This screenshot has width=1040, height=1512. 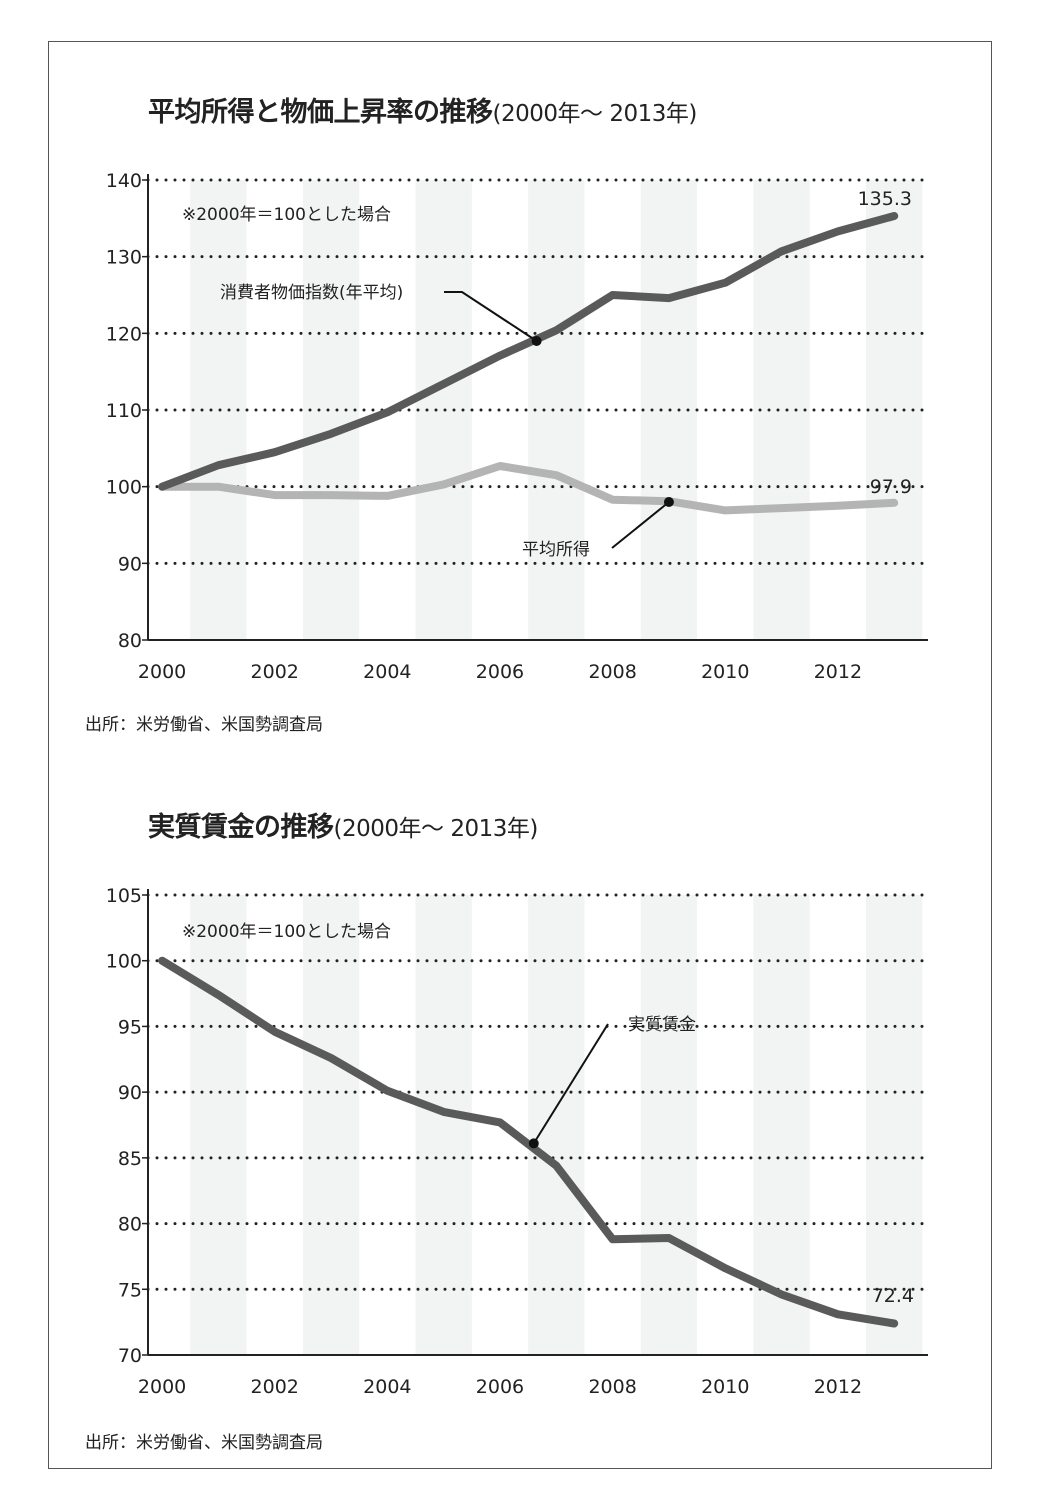 What do you see at coordinates (130, 1290) in the screenshot?
I see `y-tick-label: 75` at bounding box center [130, 1290].